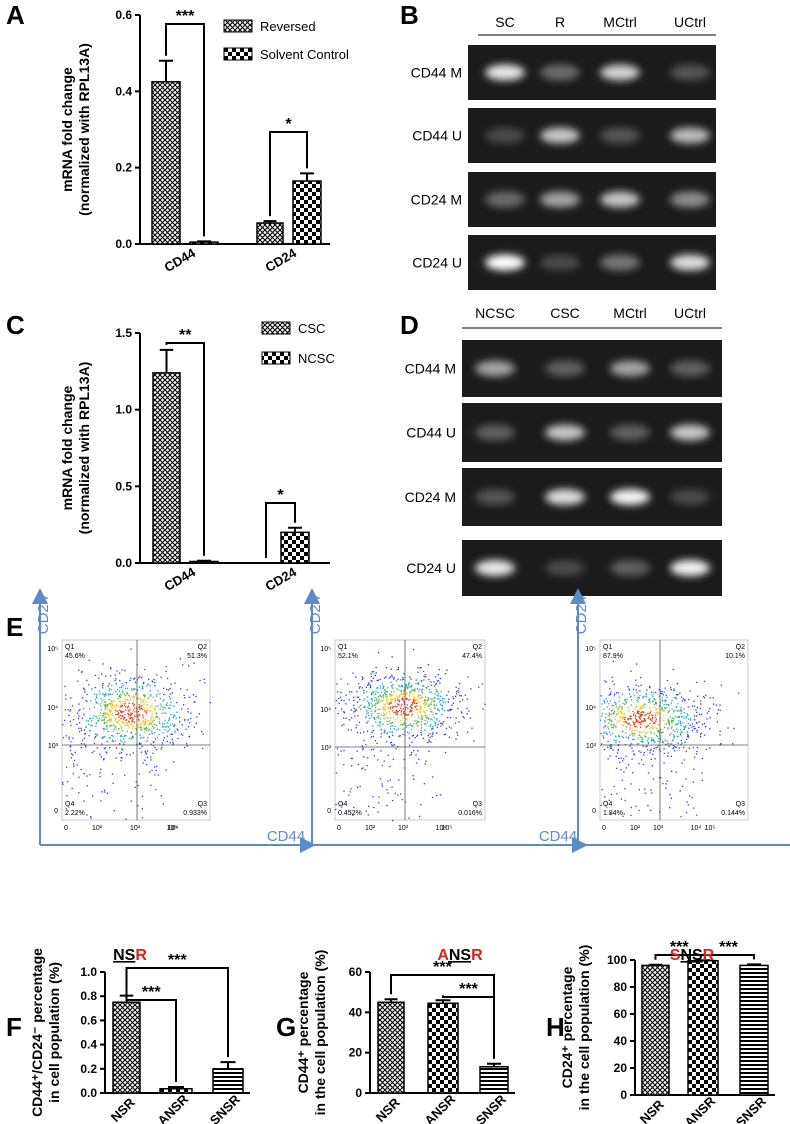  Describe the element at coordinates (495, 497) in the screenshot. I see `gel-band` at that location.